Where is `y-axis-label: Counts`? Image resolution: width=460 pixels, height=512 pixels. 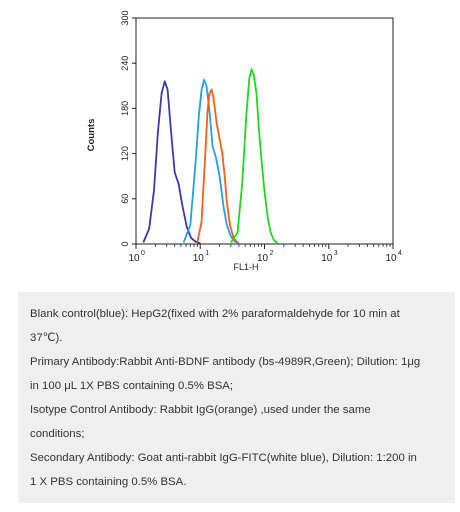
y-axis-label: Counts is located at coordinates (91, 135).